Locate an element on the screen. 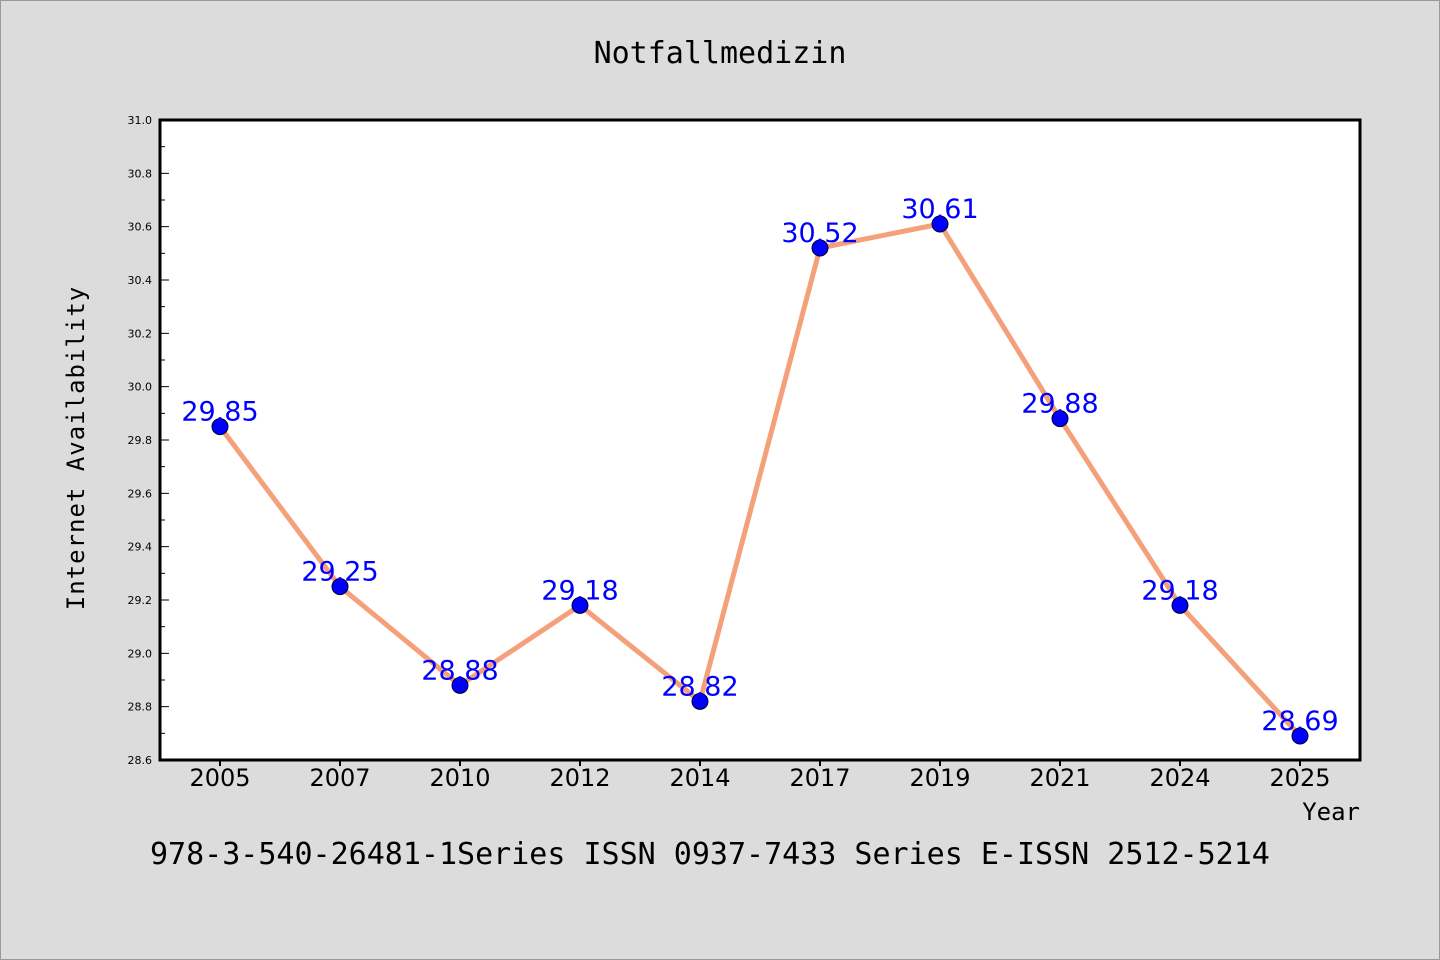 The image size is (1440, 960). x-tick-label: 2025 is located at coordinates (1299, 778).